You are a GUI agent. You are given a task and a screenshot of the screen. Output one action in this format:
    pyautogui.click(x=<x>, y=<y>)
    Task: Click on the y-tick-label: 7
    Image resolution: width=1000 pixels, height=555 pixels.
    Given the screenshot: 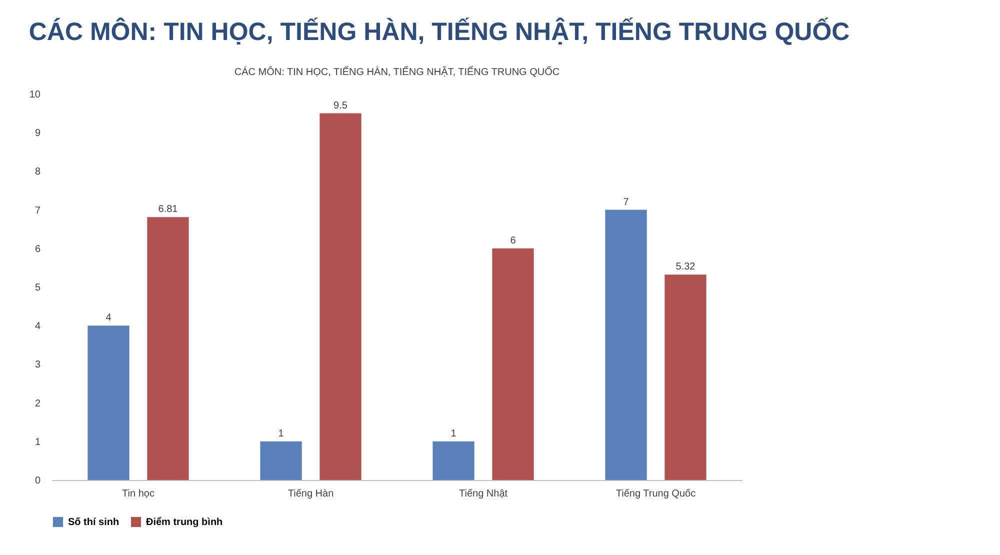 What is the action you would take?
    pyautogui.click(x=37, y=210)
    